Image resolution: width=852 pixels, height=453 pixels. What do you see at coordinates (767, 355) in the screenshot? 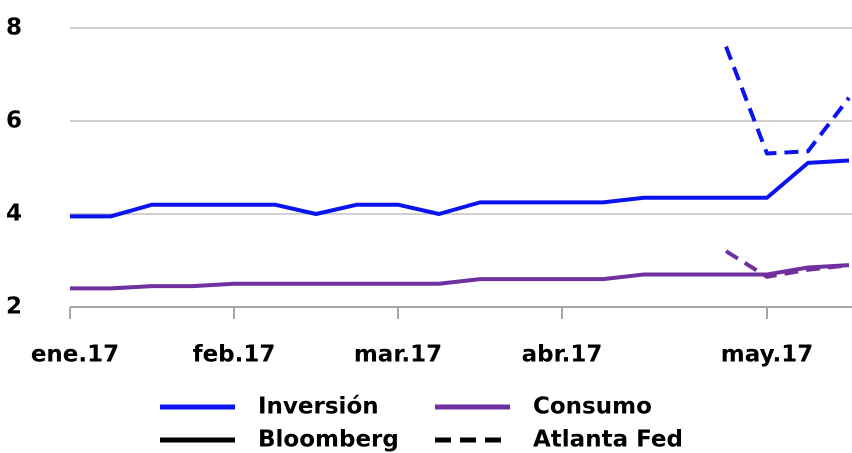
I see `x-tick-label: may.17` at bounding box center [767, 355].